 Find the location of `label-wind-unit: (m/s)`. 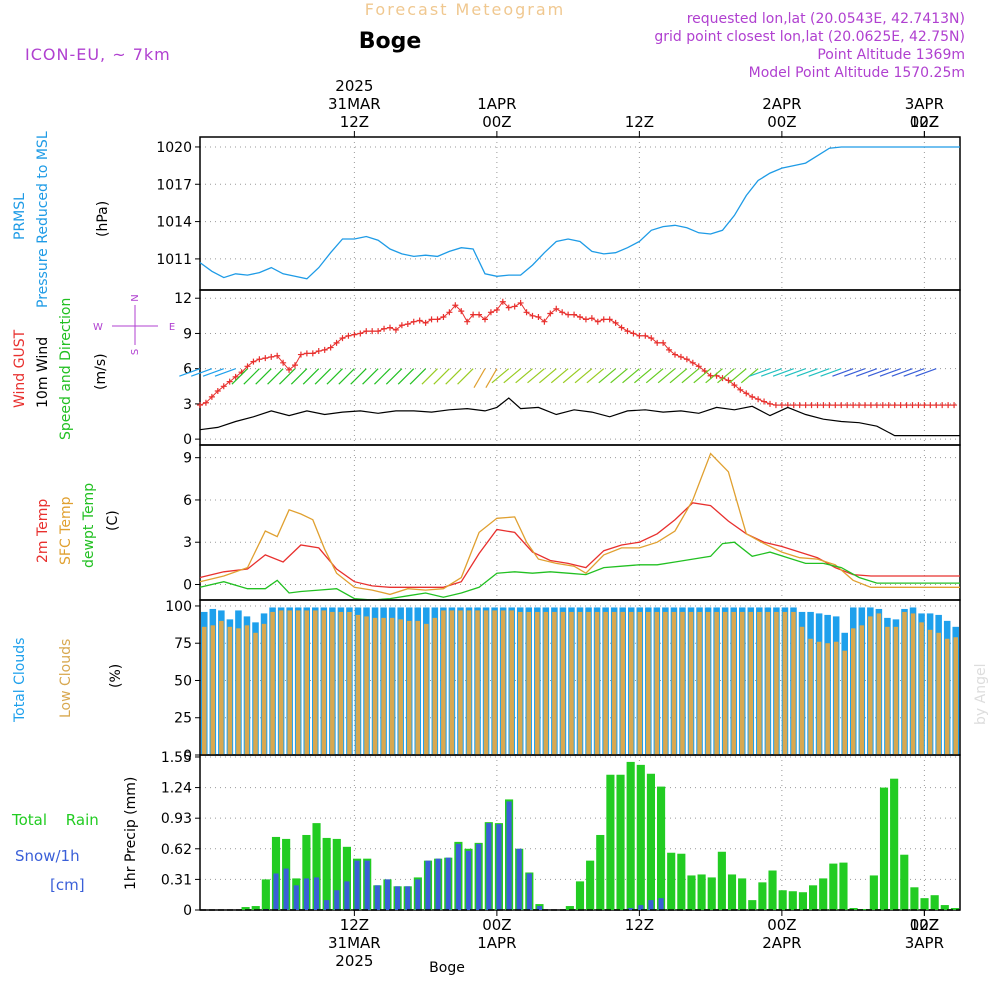

label-wind-unit: (m/s) is located at coordinates (101, 371).